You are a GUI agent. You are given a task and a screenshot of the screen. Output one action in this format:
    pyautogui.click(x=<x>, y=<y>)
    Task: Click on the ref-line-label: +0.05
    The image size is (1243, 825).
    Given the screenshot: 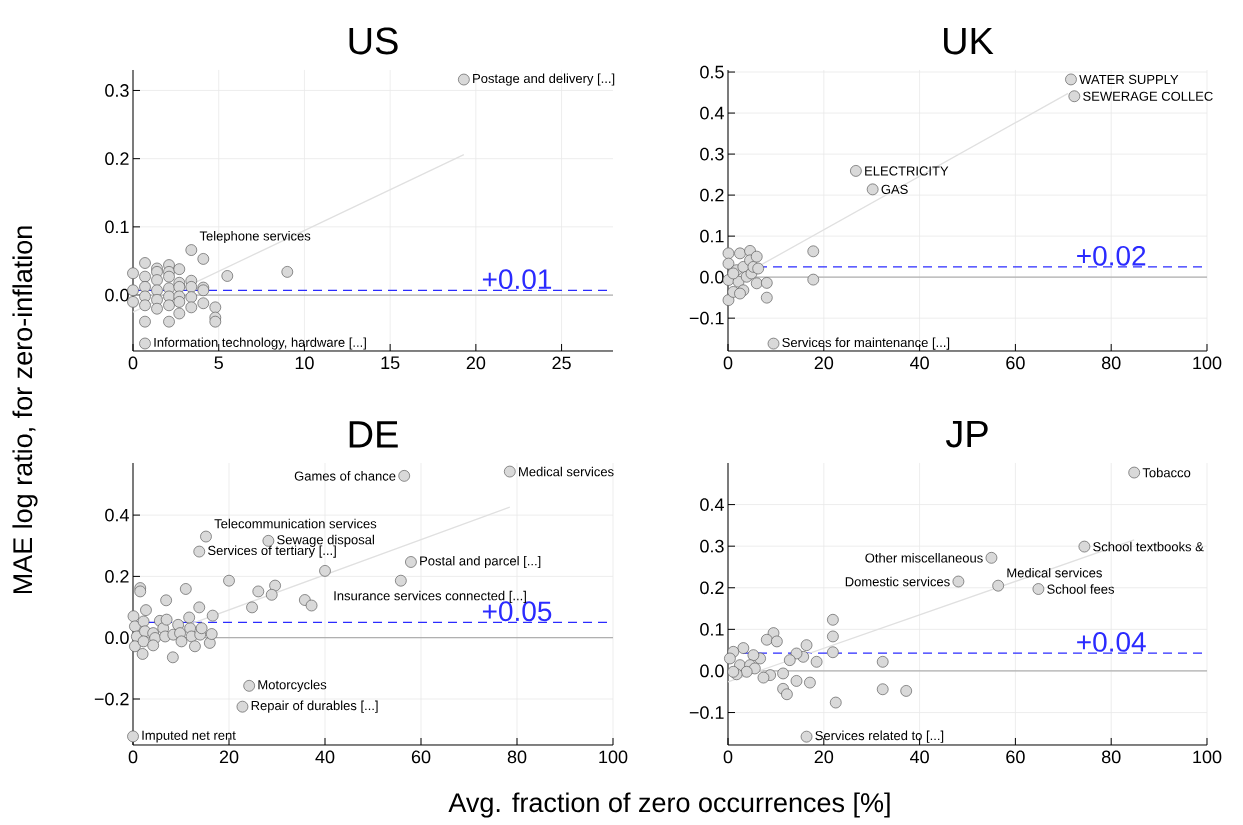 What is the action you would take?
    pyautogui.click(x=517, y=611)
    